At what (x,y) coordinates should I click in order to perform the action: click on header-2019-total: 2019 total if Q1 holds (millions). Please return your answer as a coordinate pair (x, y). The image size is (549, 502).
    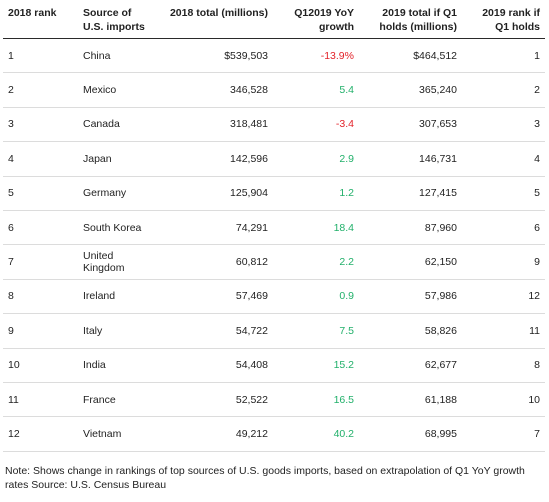
    Looking at the image, I should click on (410, 21).